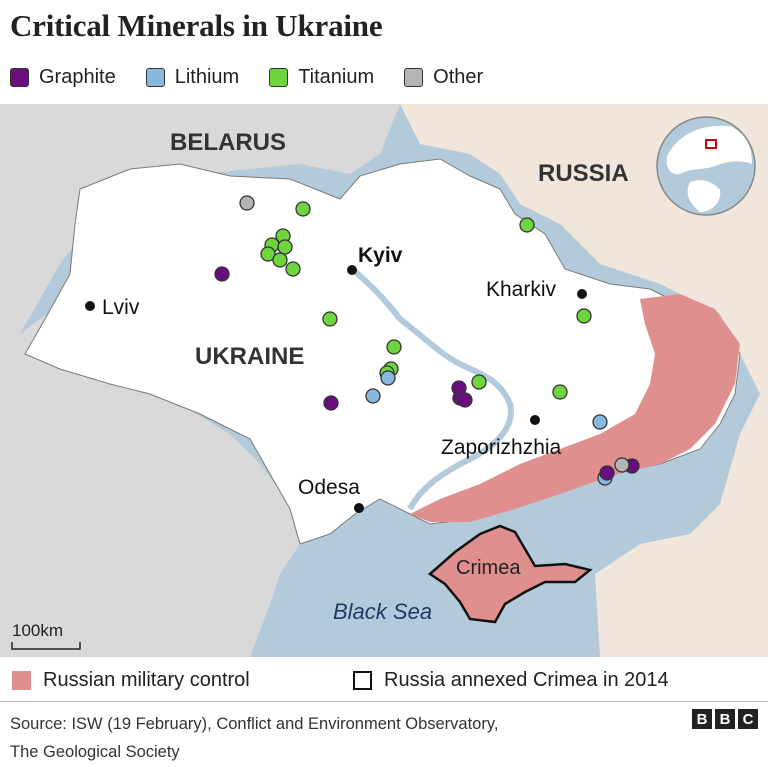  Describe the element at coordinates (362, 680) in the screenshot. I see `crimea-annexed-swatch` at that location.